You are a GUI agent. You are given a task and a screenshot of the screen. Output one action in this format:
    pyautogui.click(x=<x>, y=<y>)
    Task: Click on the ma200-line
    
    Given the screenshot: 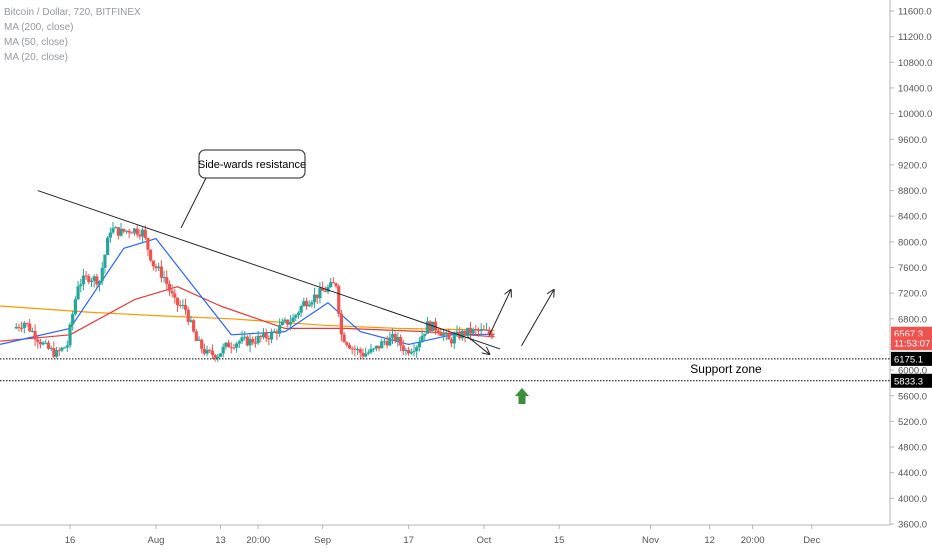 What is the action you would take?
    pyautogui.click(x=247, y=318)
    